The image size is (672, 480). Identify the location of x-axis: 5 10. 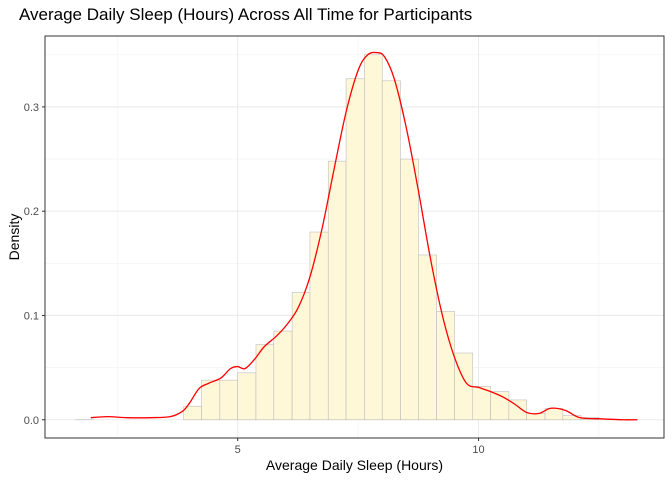
(360, 447).